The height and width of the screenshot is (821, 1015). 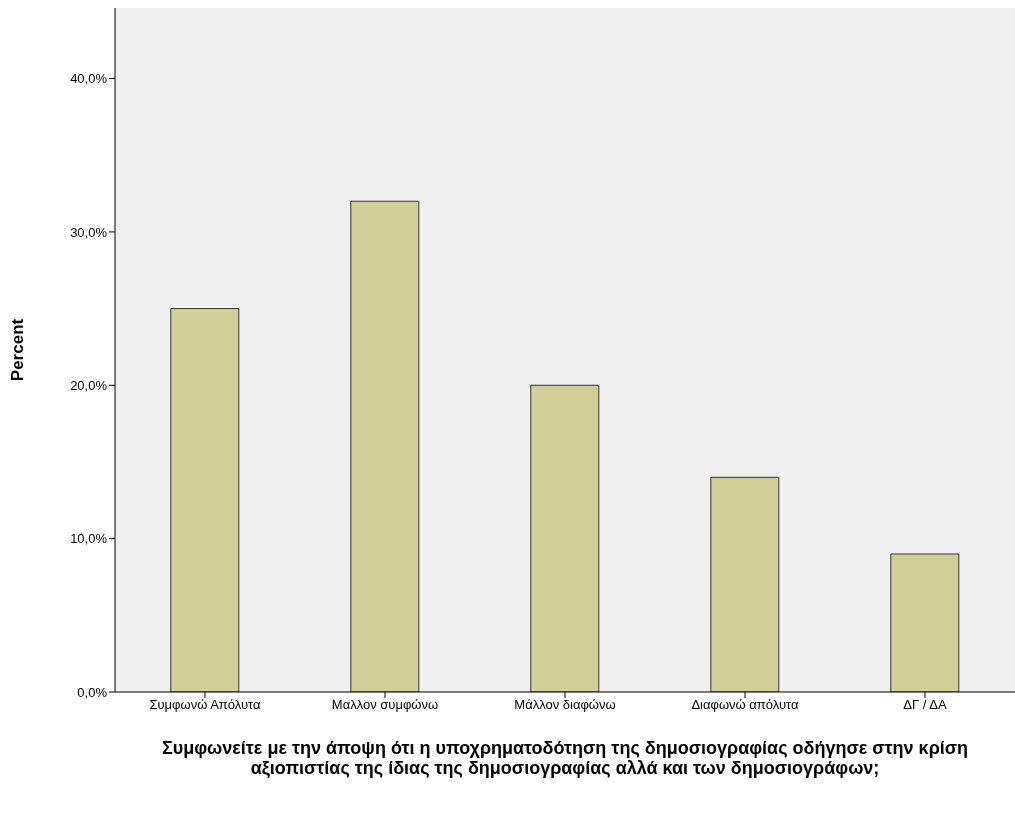 What do you see at coordinates (385, 705) in the screenshot?
I see `x-tick-label: Μαλλον συμφώνω` at bounding box center [385, 705].